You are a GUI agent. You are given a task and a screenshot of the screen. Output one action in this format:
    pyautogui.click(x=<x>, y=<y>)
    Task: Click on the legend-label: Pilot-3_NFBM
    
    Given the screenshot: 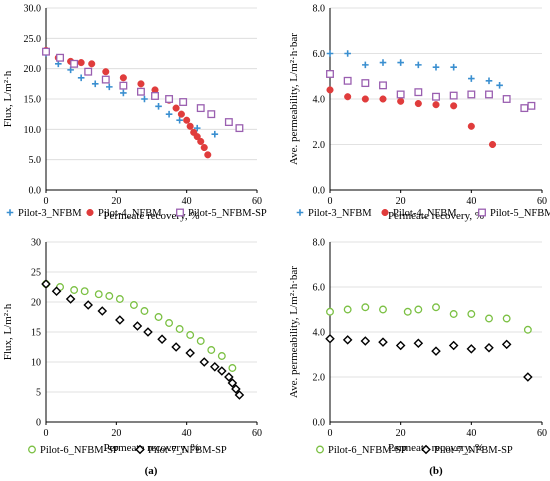 What is the action you would take?
    pyautogui.click(x=50, y=213)
    